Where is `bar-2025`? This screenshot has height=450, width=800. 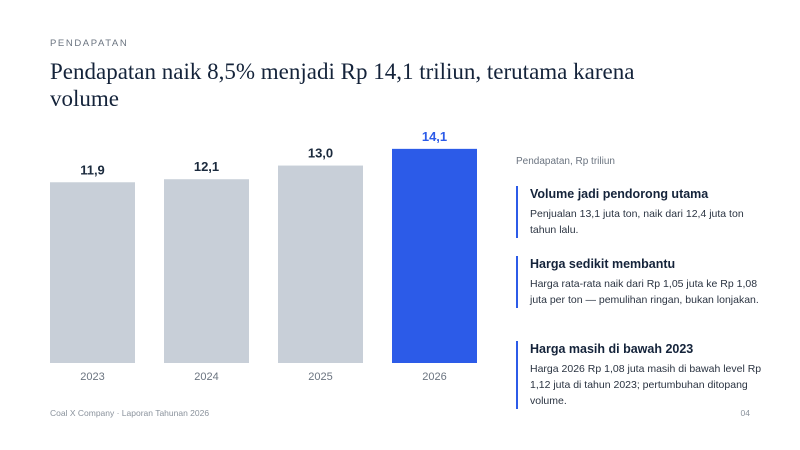
bar-2025 is located at coordinates (320, 264).